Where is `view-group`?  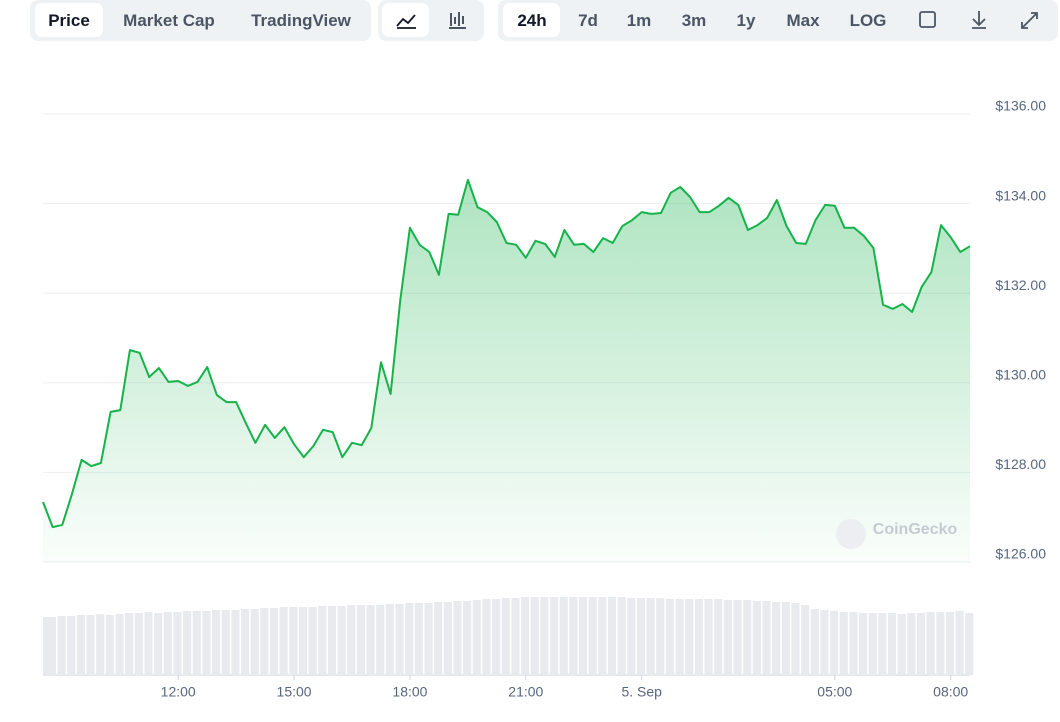 view-group is located at coordinates (200, 20).